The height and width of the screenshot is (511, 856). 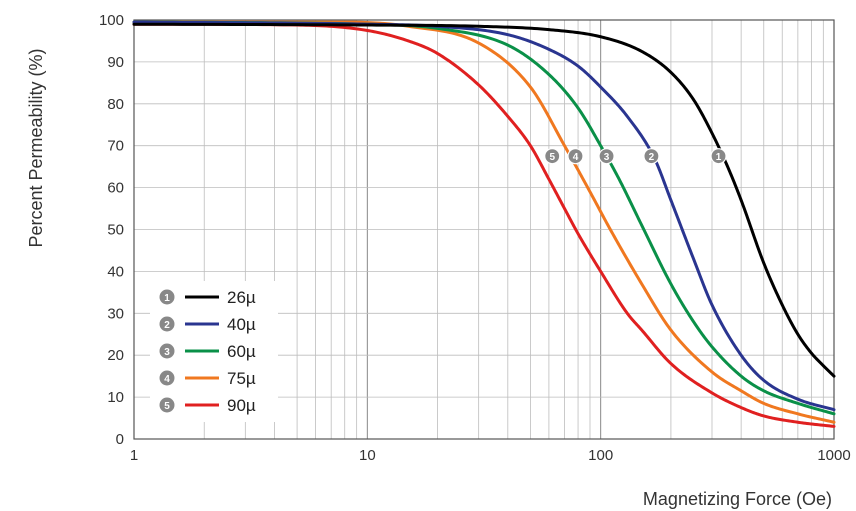 What do you see at coordinates (115, 271) in the screenshot?
I see `y-tick-label: 40` at bounding box center [115, 271].